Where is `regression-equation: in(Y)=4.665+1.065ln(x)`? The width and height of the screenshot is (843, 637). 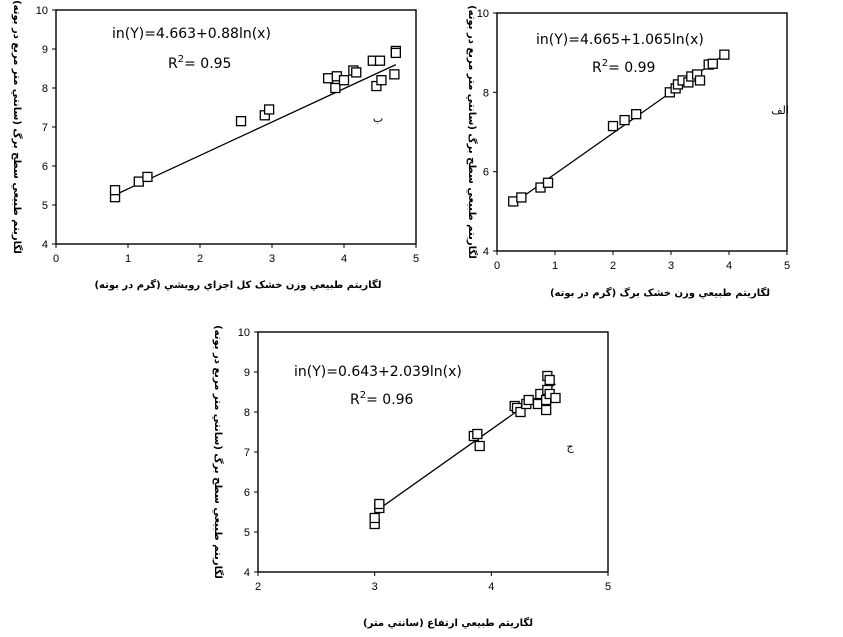 regression-equation: in(Y)=4.665+1.065ln(x) is located at coordinates (620, 40).